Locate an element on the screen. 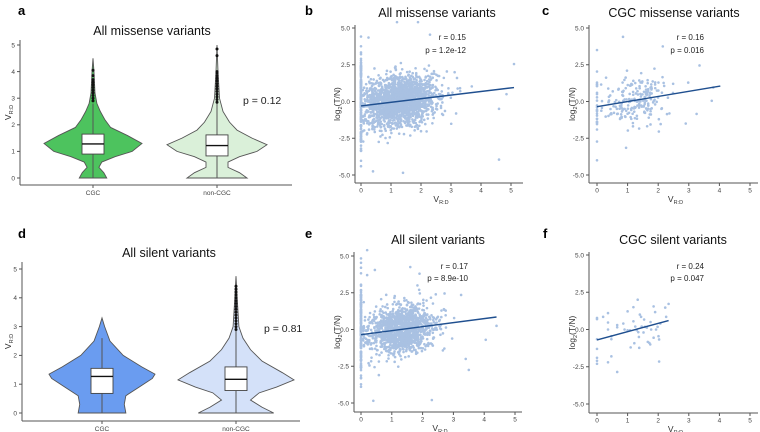  panel-c-p: p = 0.016 is located at coordinates (687, 50).